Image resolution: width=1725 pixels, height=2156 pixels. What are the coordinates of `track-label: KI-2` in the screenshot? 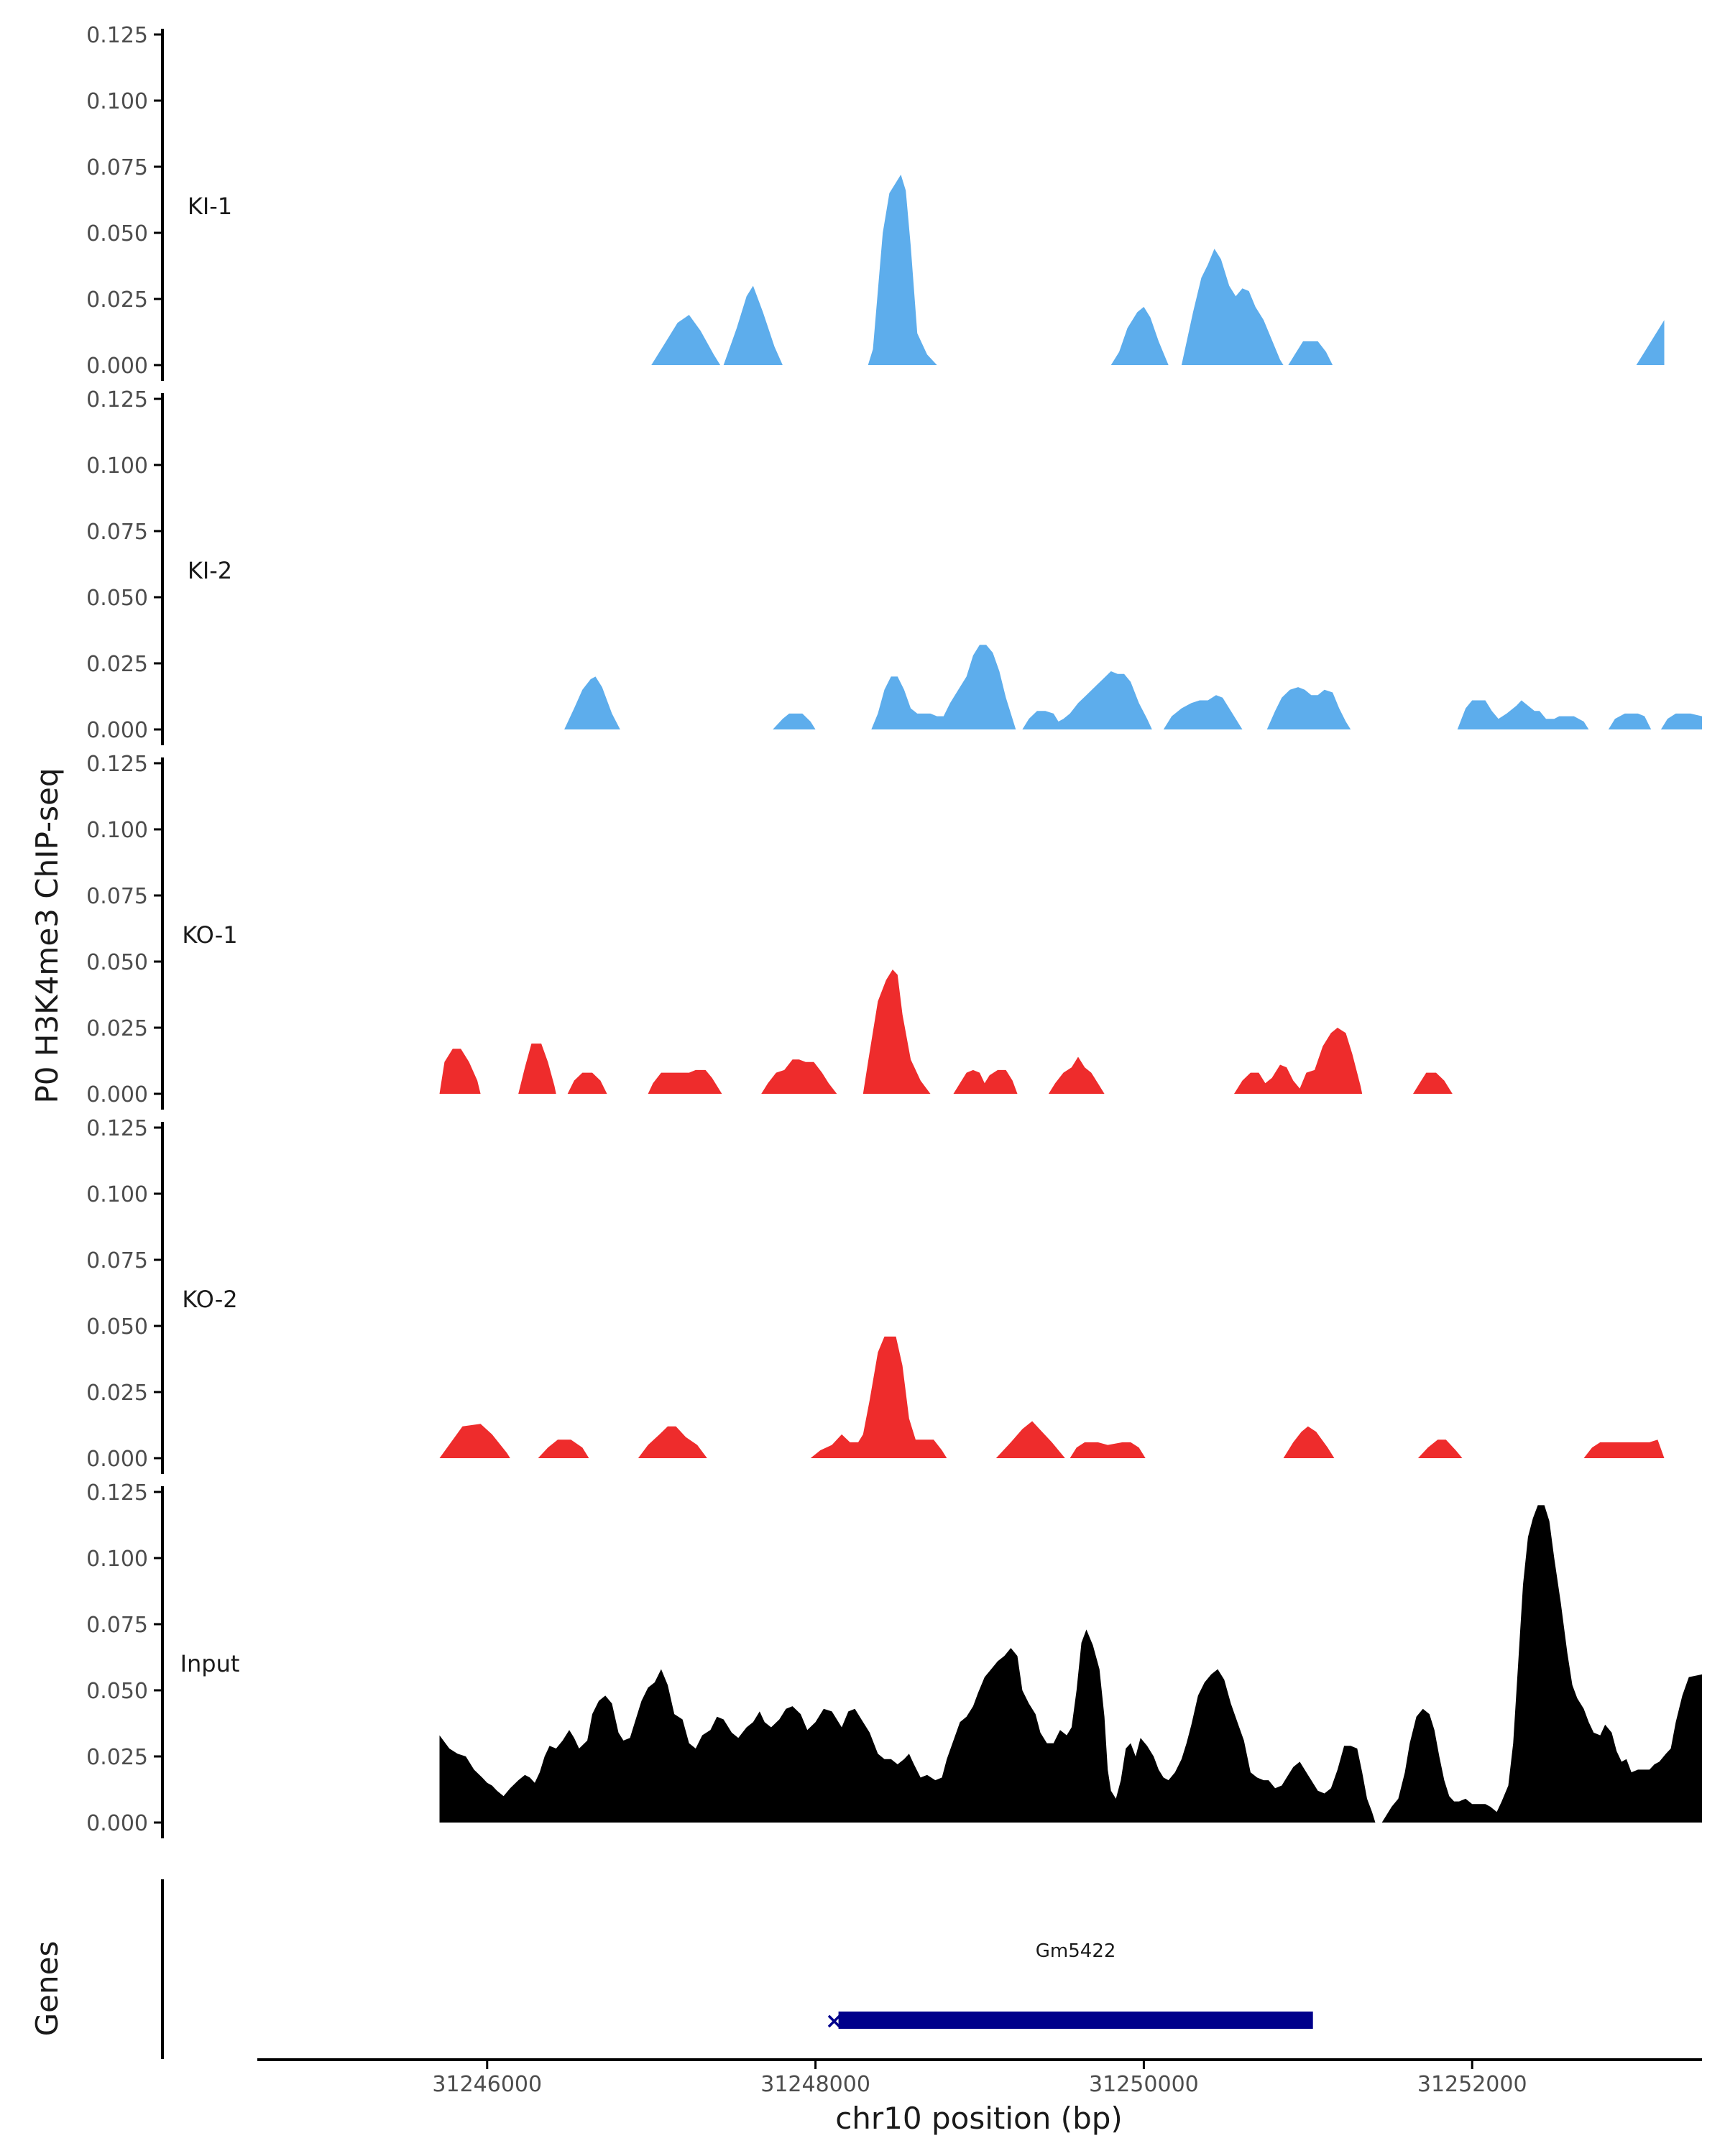 It's located at (210, 570).